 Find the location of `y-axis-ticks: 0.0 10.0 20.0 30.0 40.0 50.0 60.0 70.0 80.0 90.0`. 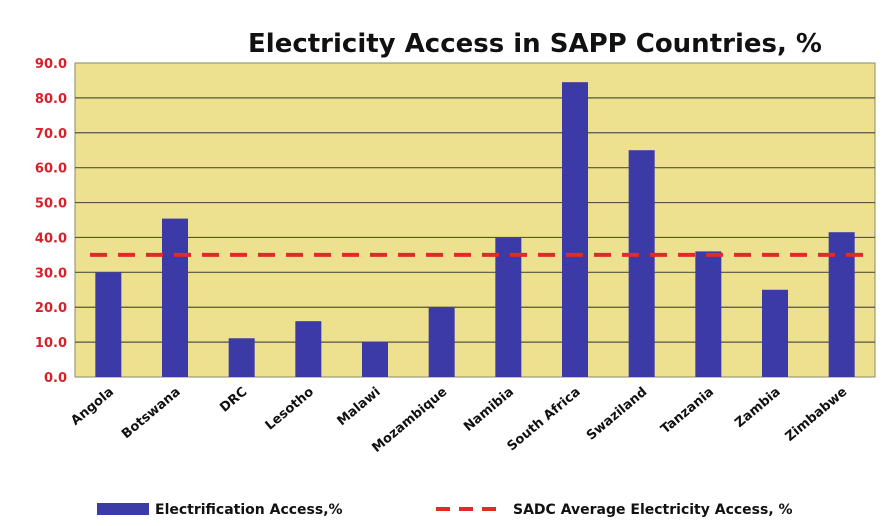

y-axis-ticks: 0.0 10.0 20.0 30.0 40.0 50.0 60.0 70.0 80.0 90.0 is located at coordinates (51, 221).